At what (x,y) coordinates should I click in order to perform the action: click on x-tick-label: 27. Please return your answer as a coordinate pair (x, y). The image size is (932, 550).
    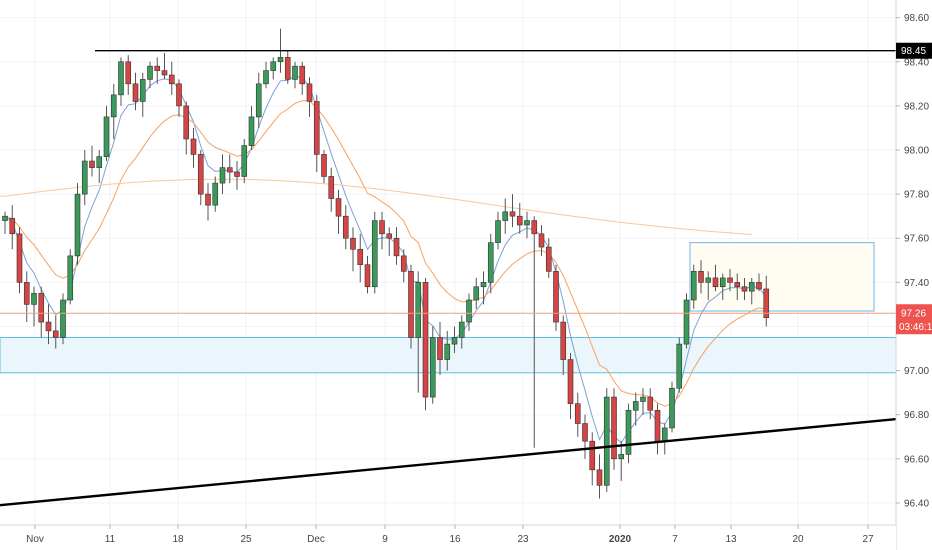
    Looking at the image, I should click on (868, 539).